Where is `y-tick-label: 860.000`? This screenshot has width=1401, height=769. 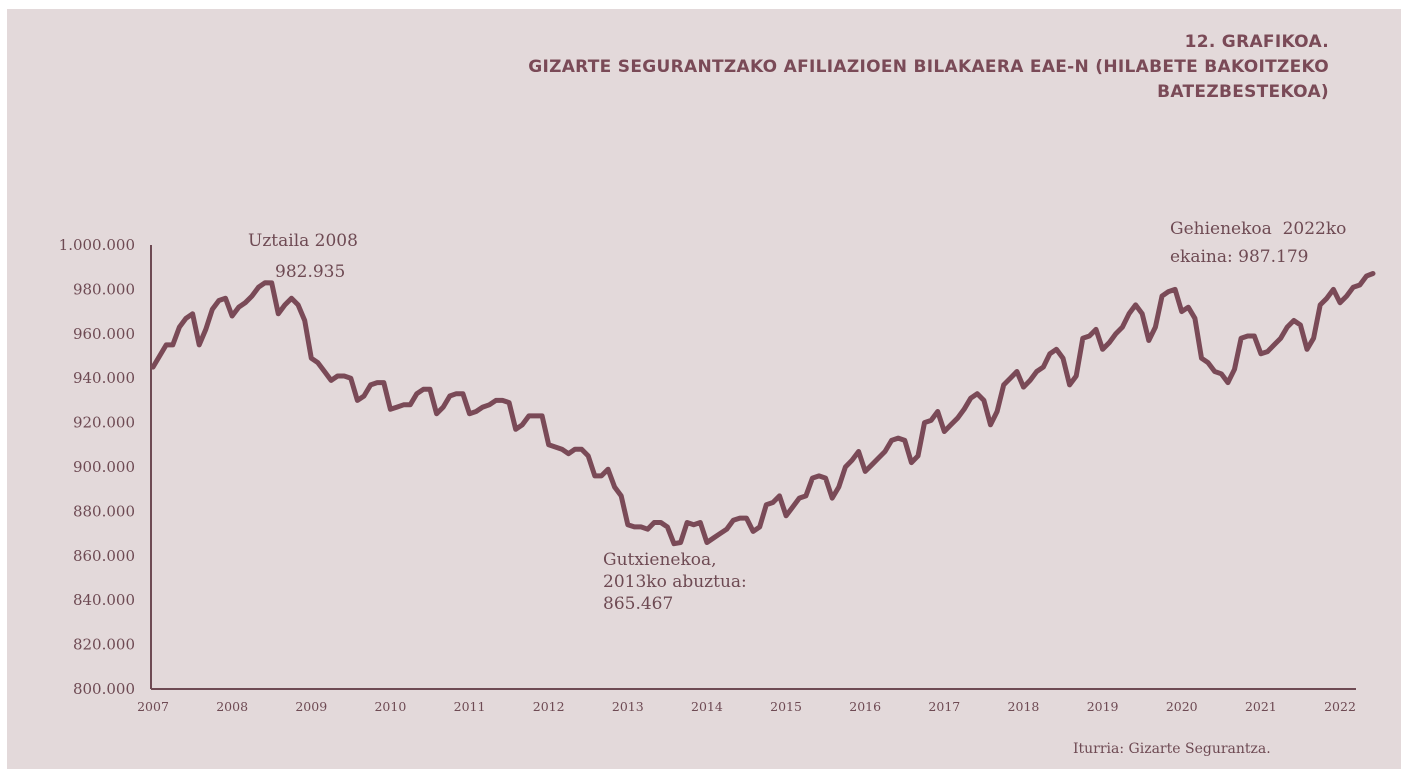
y-tick-label: 860.000 is located at coordinates (104, 556).